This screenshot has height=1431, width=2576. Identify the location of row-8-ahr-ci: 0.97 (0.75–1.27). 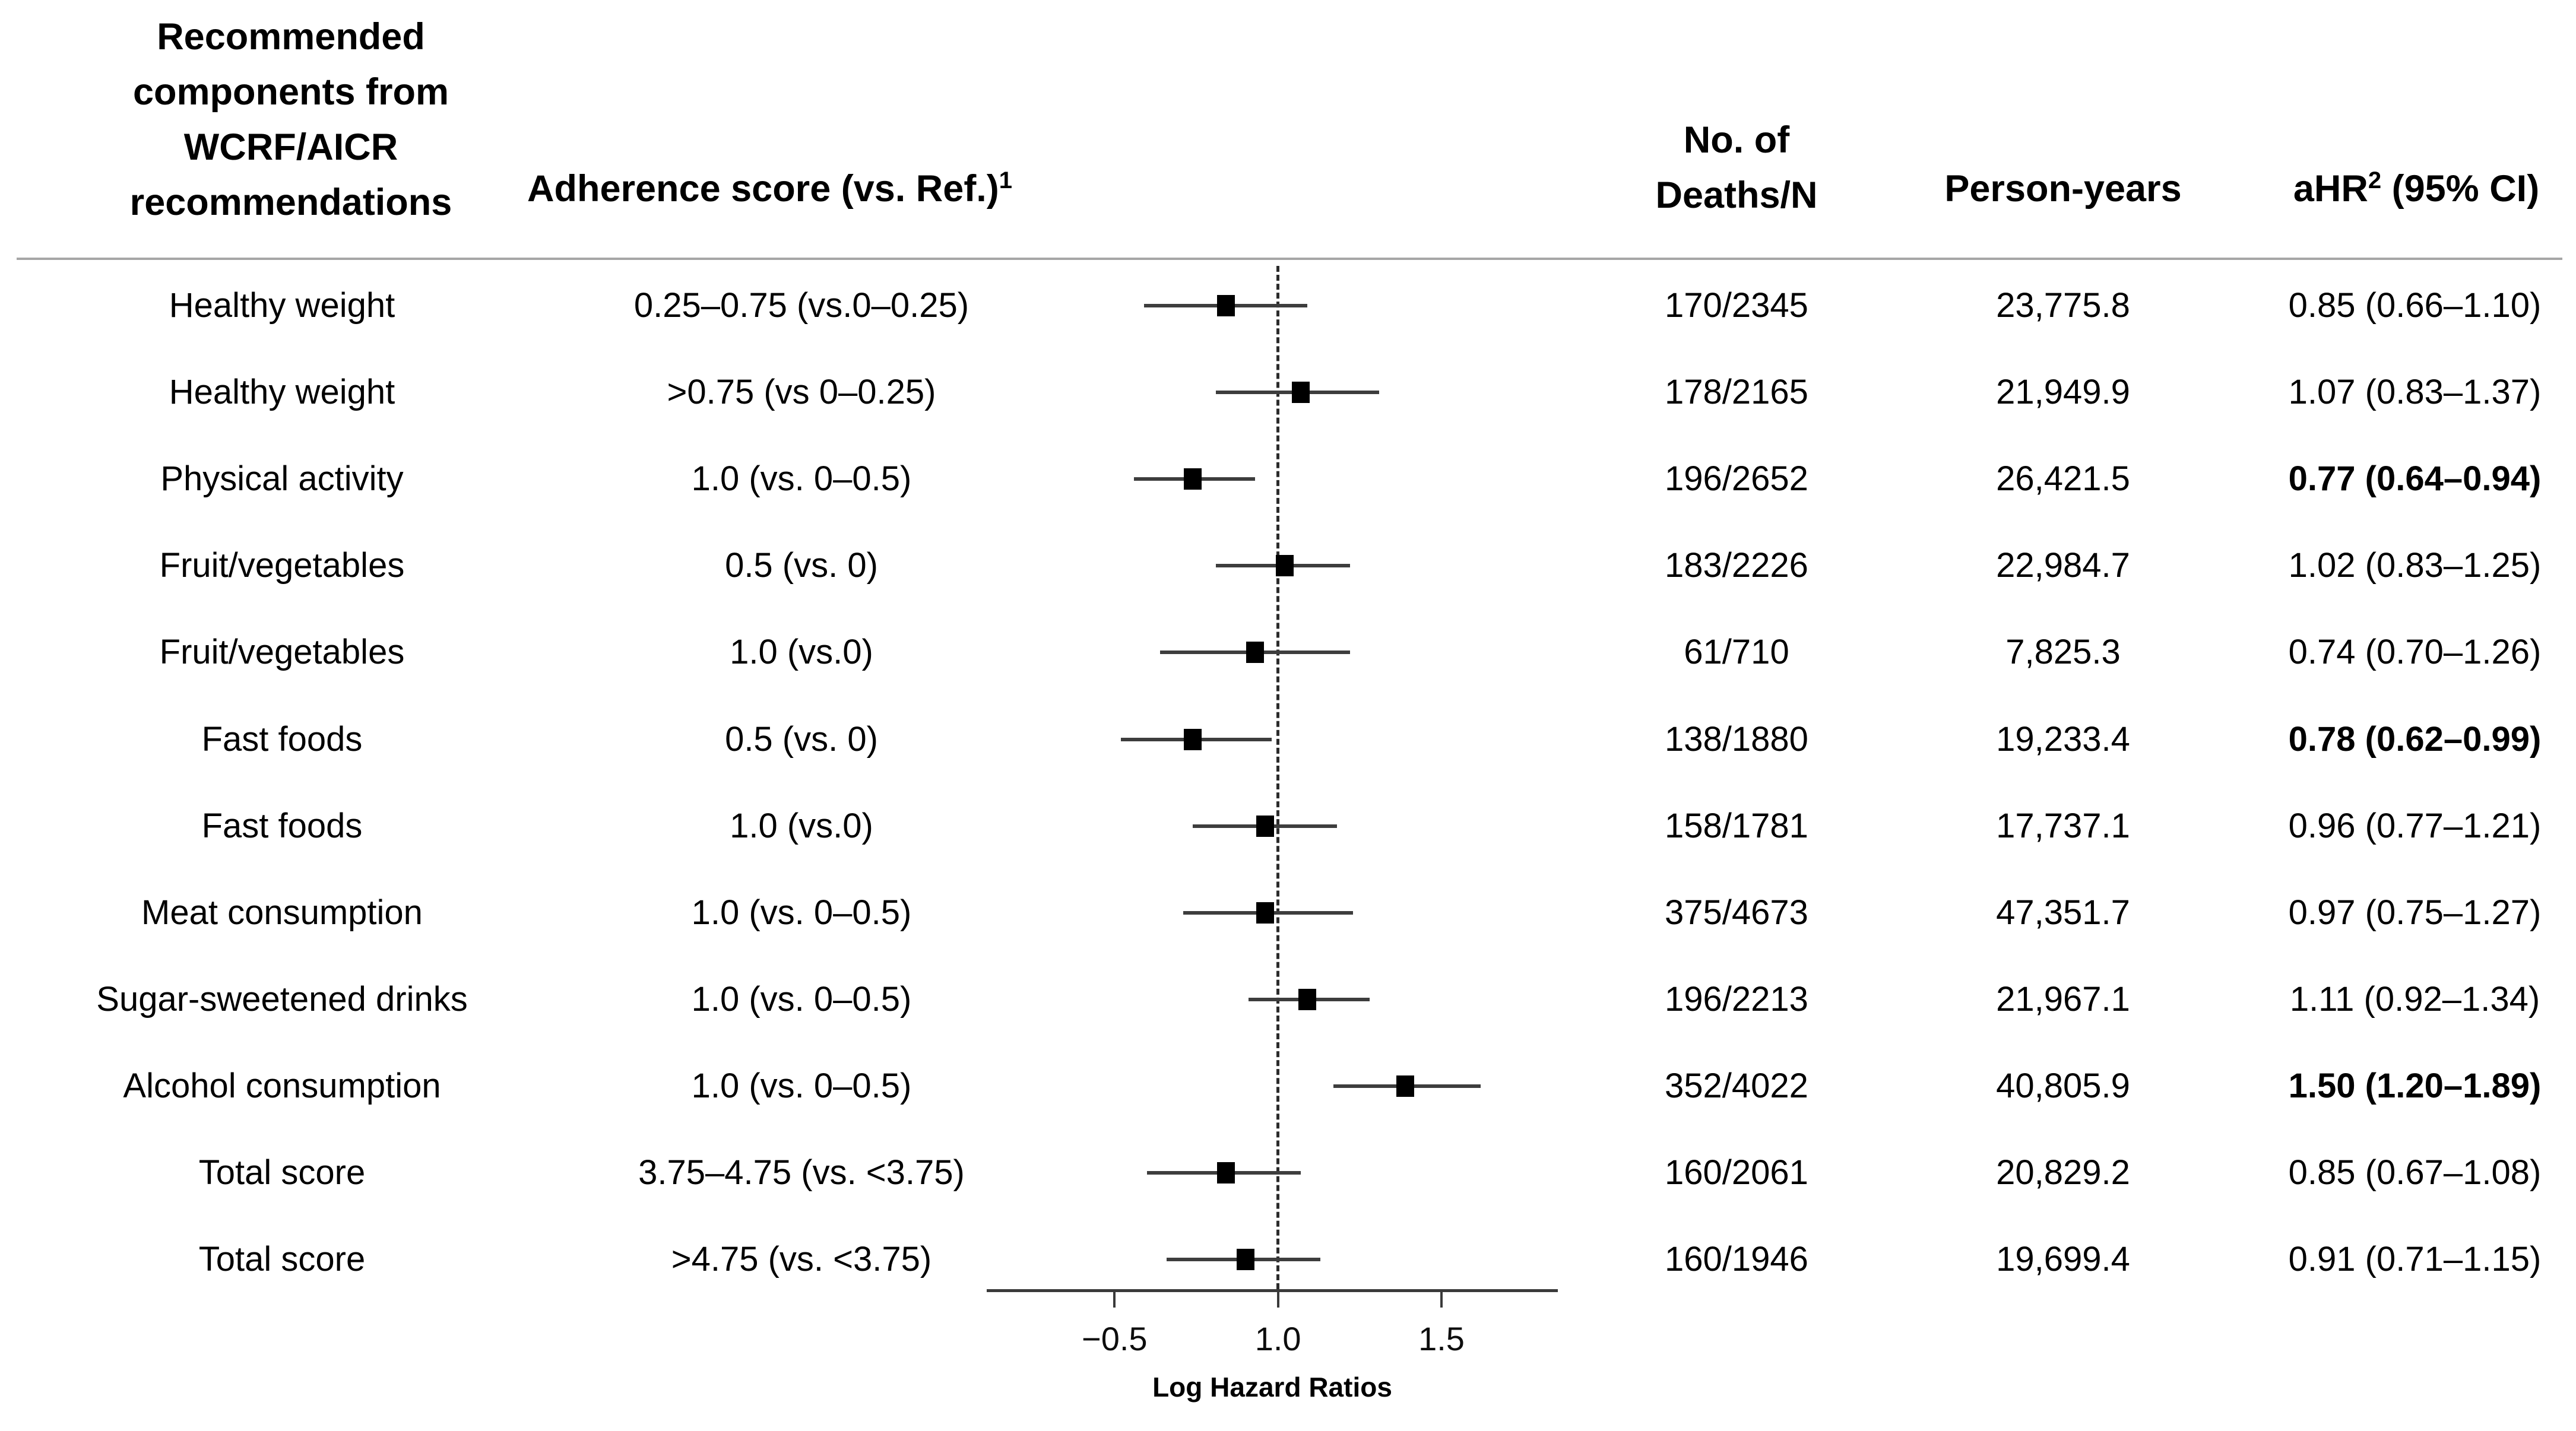
(2415, 912).